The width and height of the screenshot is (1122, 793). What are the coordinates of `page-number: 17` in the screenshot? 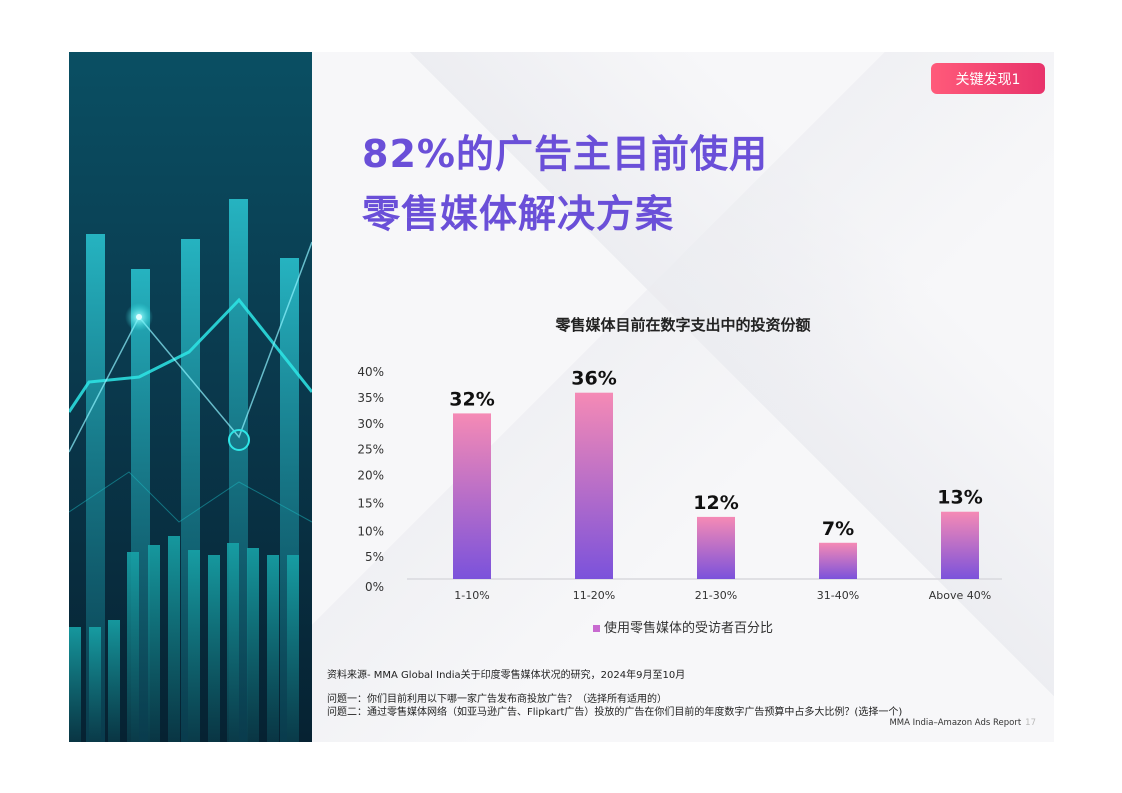 It's located at (1030, 723).